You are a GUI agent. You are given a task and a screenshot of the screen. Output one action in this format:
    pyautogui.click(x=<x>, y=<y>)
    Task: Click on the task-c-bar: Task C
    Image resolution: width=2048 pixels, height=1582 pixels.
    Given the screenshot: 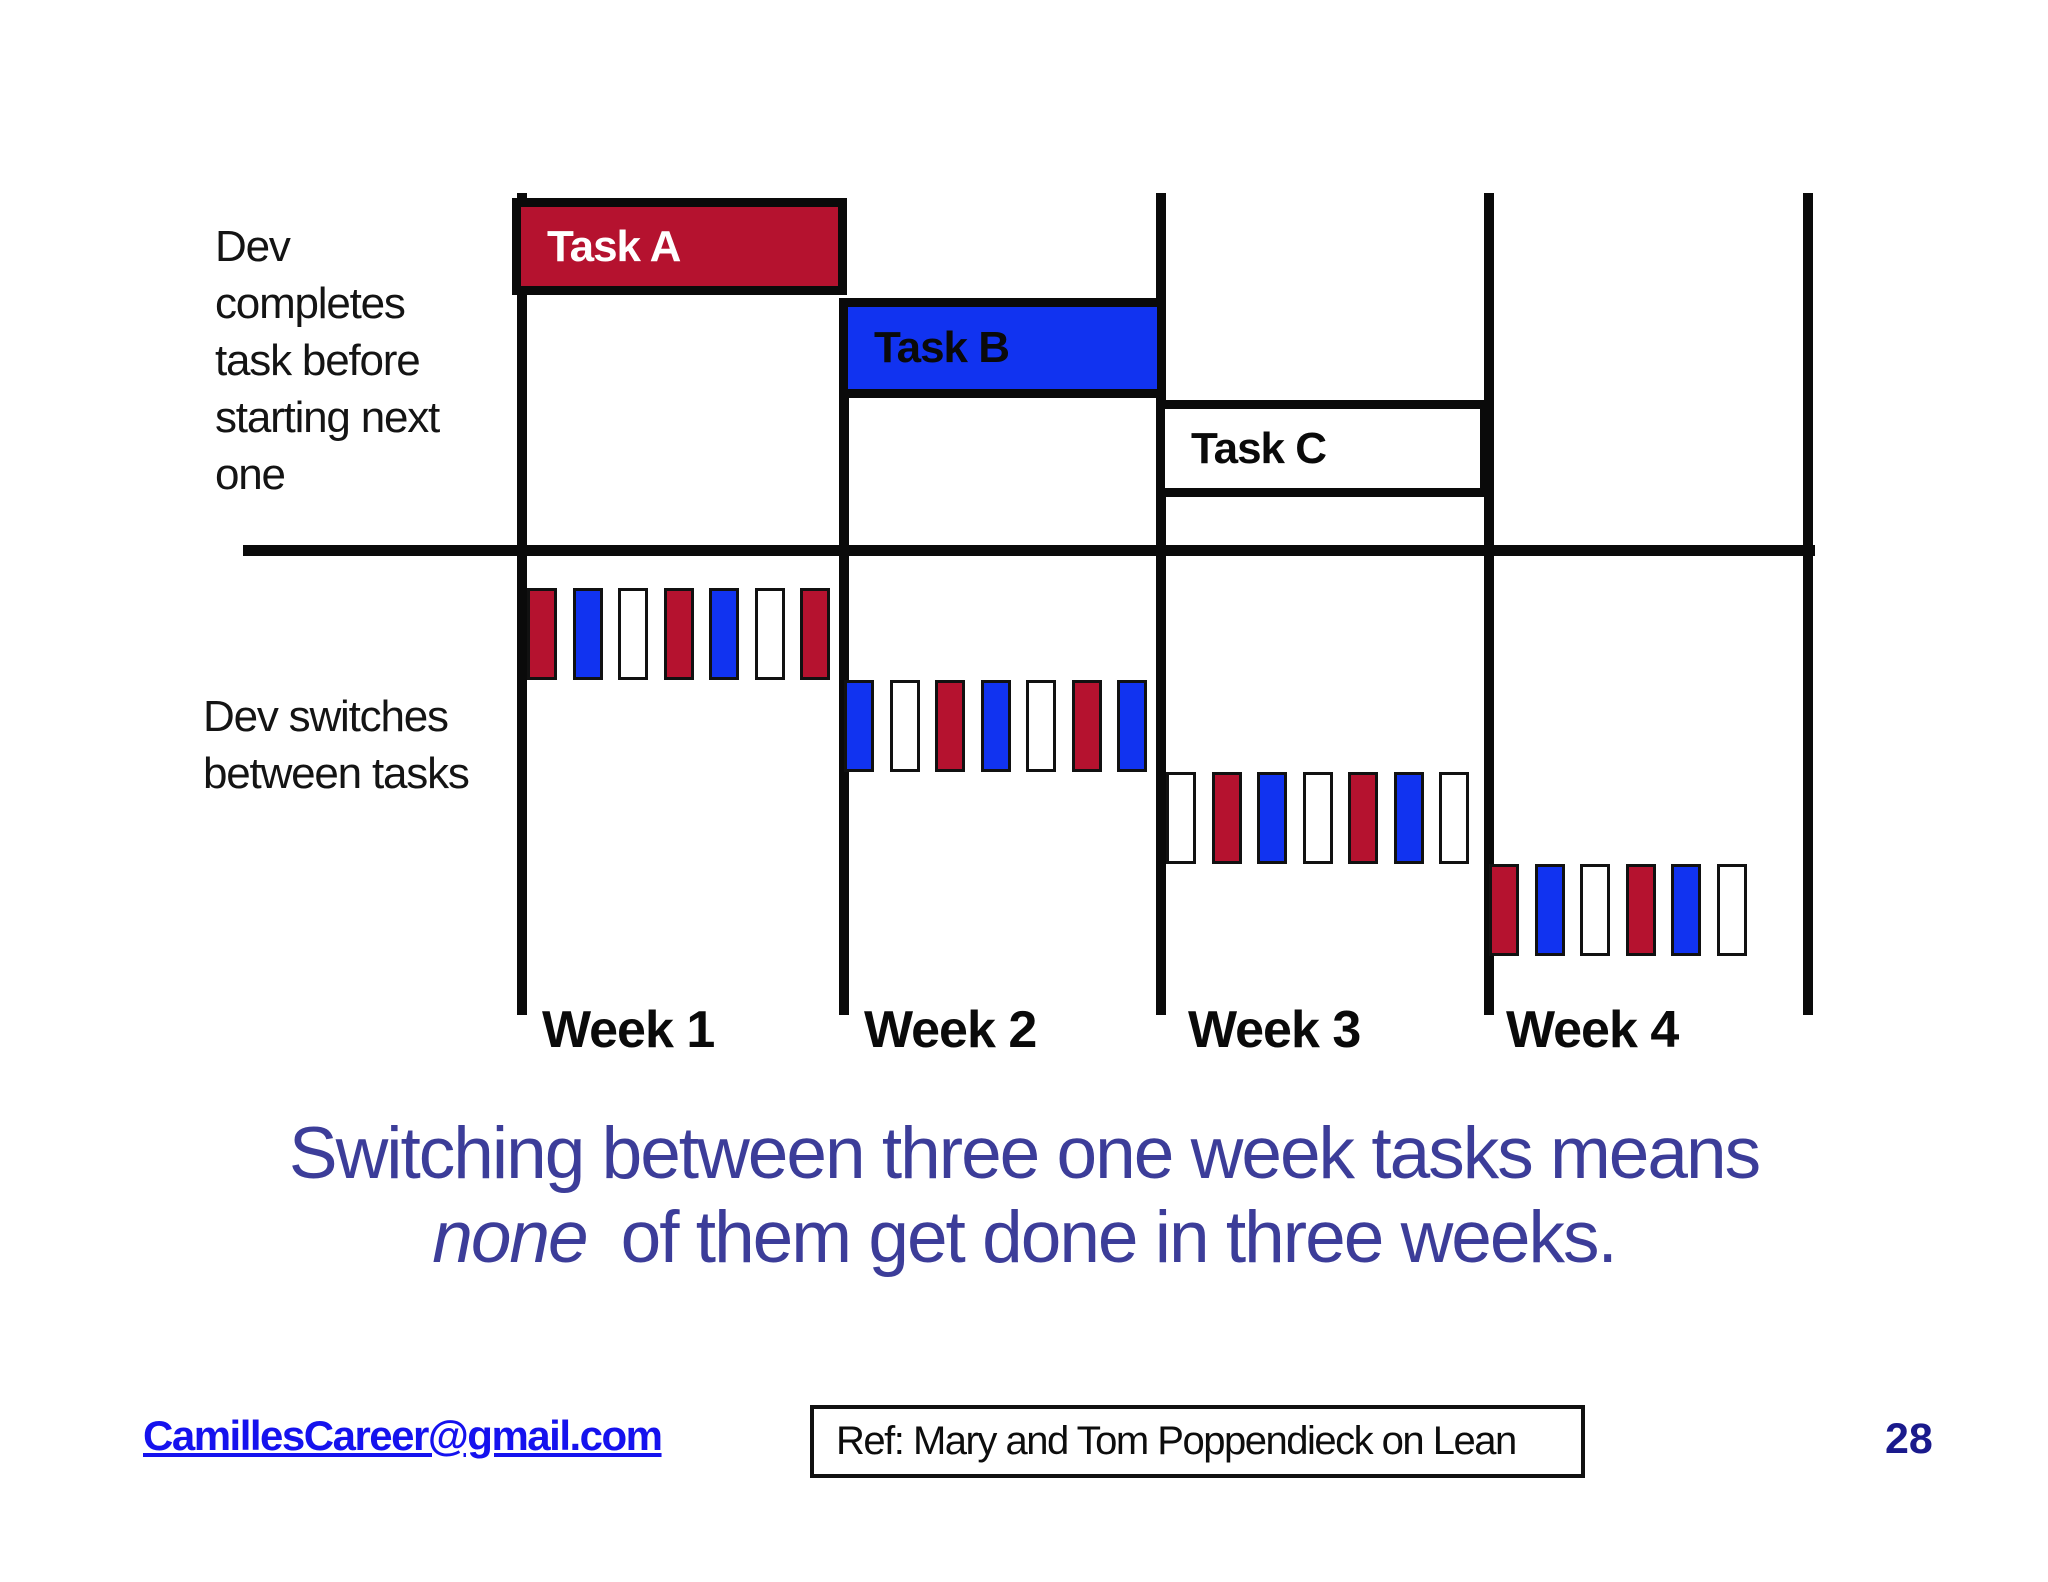 What is the action you would take?
    pyautogui.click(x=1322, y=448)
    